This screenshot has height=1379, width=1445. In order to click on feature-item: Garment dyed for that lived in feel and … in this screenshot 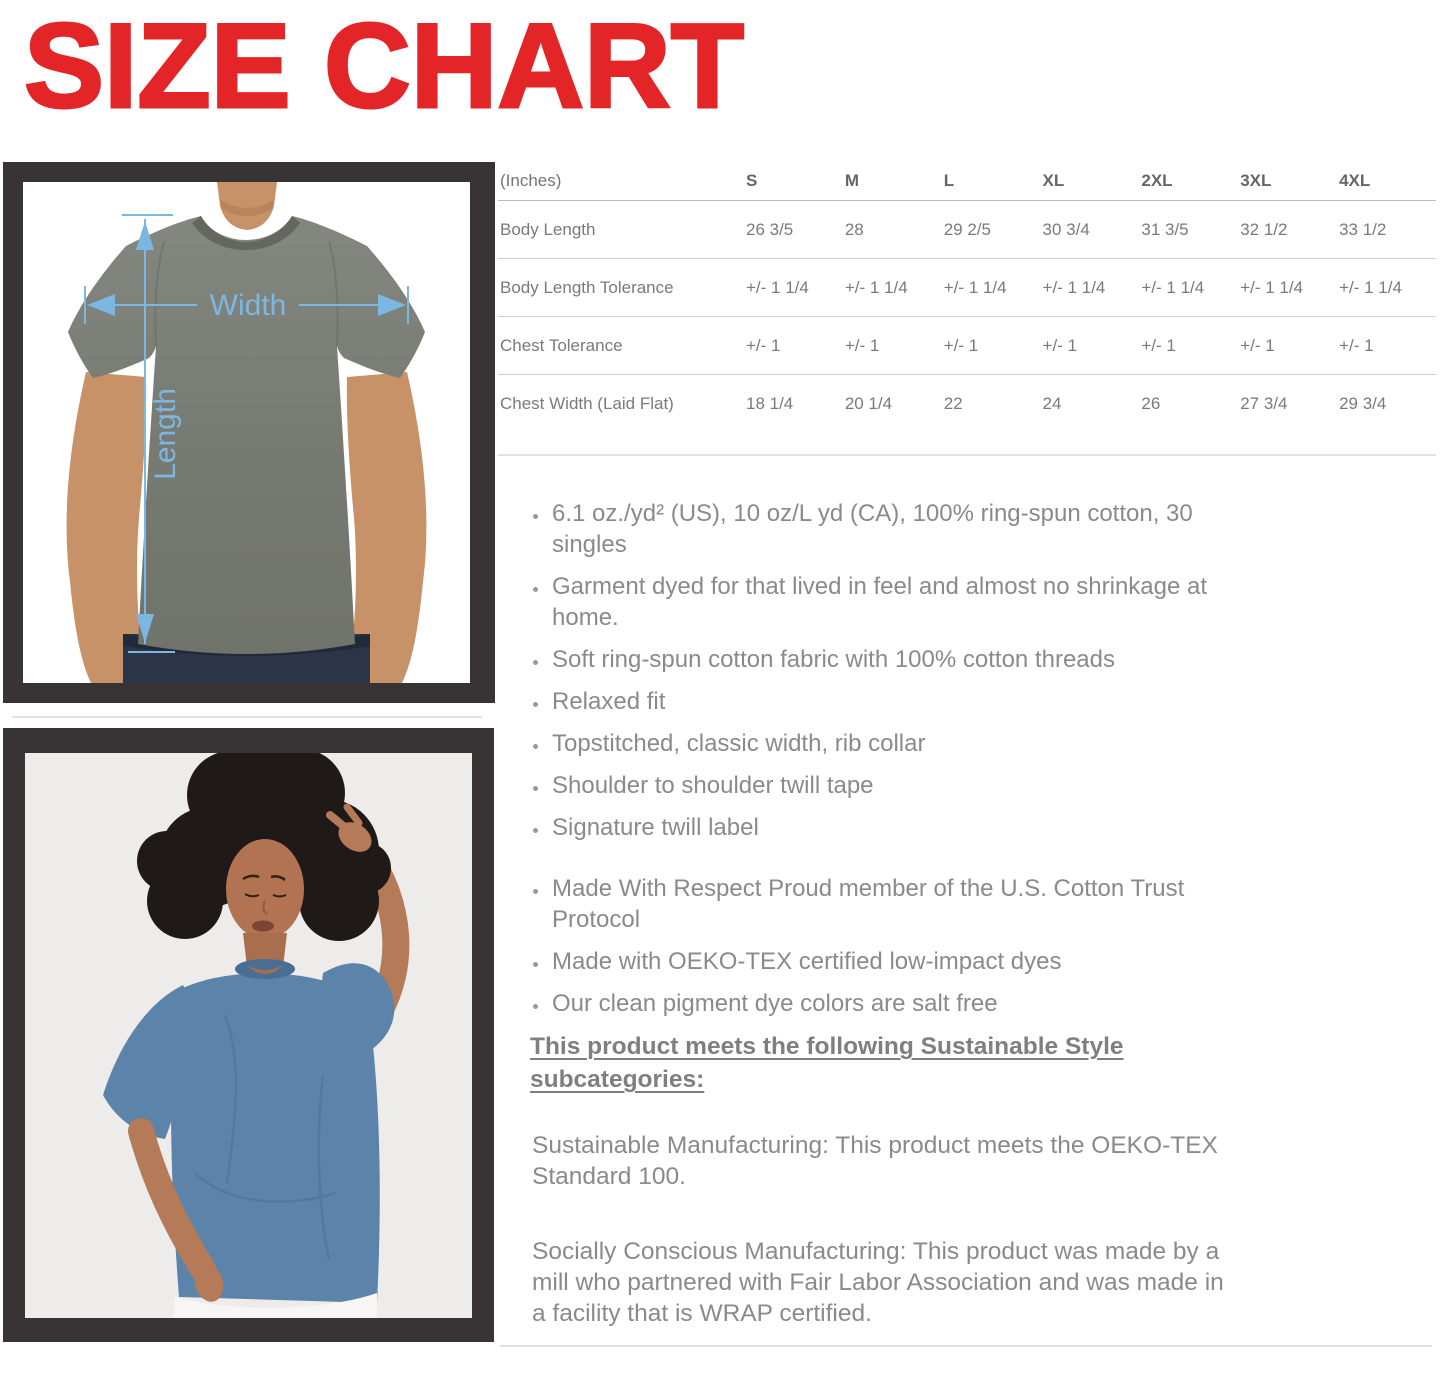, I will do `click(880, 602)`.